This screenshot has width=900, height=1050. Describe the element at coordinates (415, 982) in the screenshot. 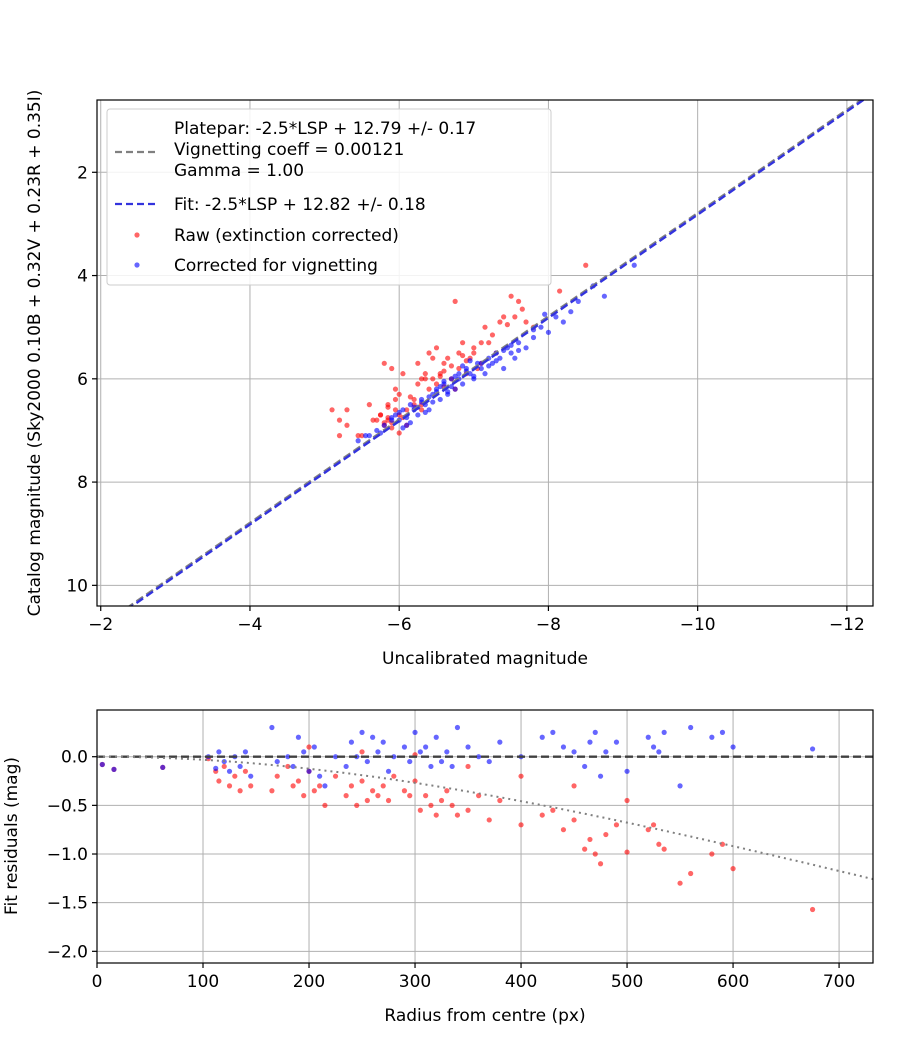

I see `bottom-x-tick-label: 300` at that location.